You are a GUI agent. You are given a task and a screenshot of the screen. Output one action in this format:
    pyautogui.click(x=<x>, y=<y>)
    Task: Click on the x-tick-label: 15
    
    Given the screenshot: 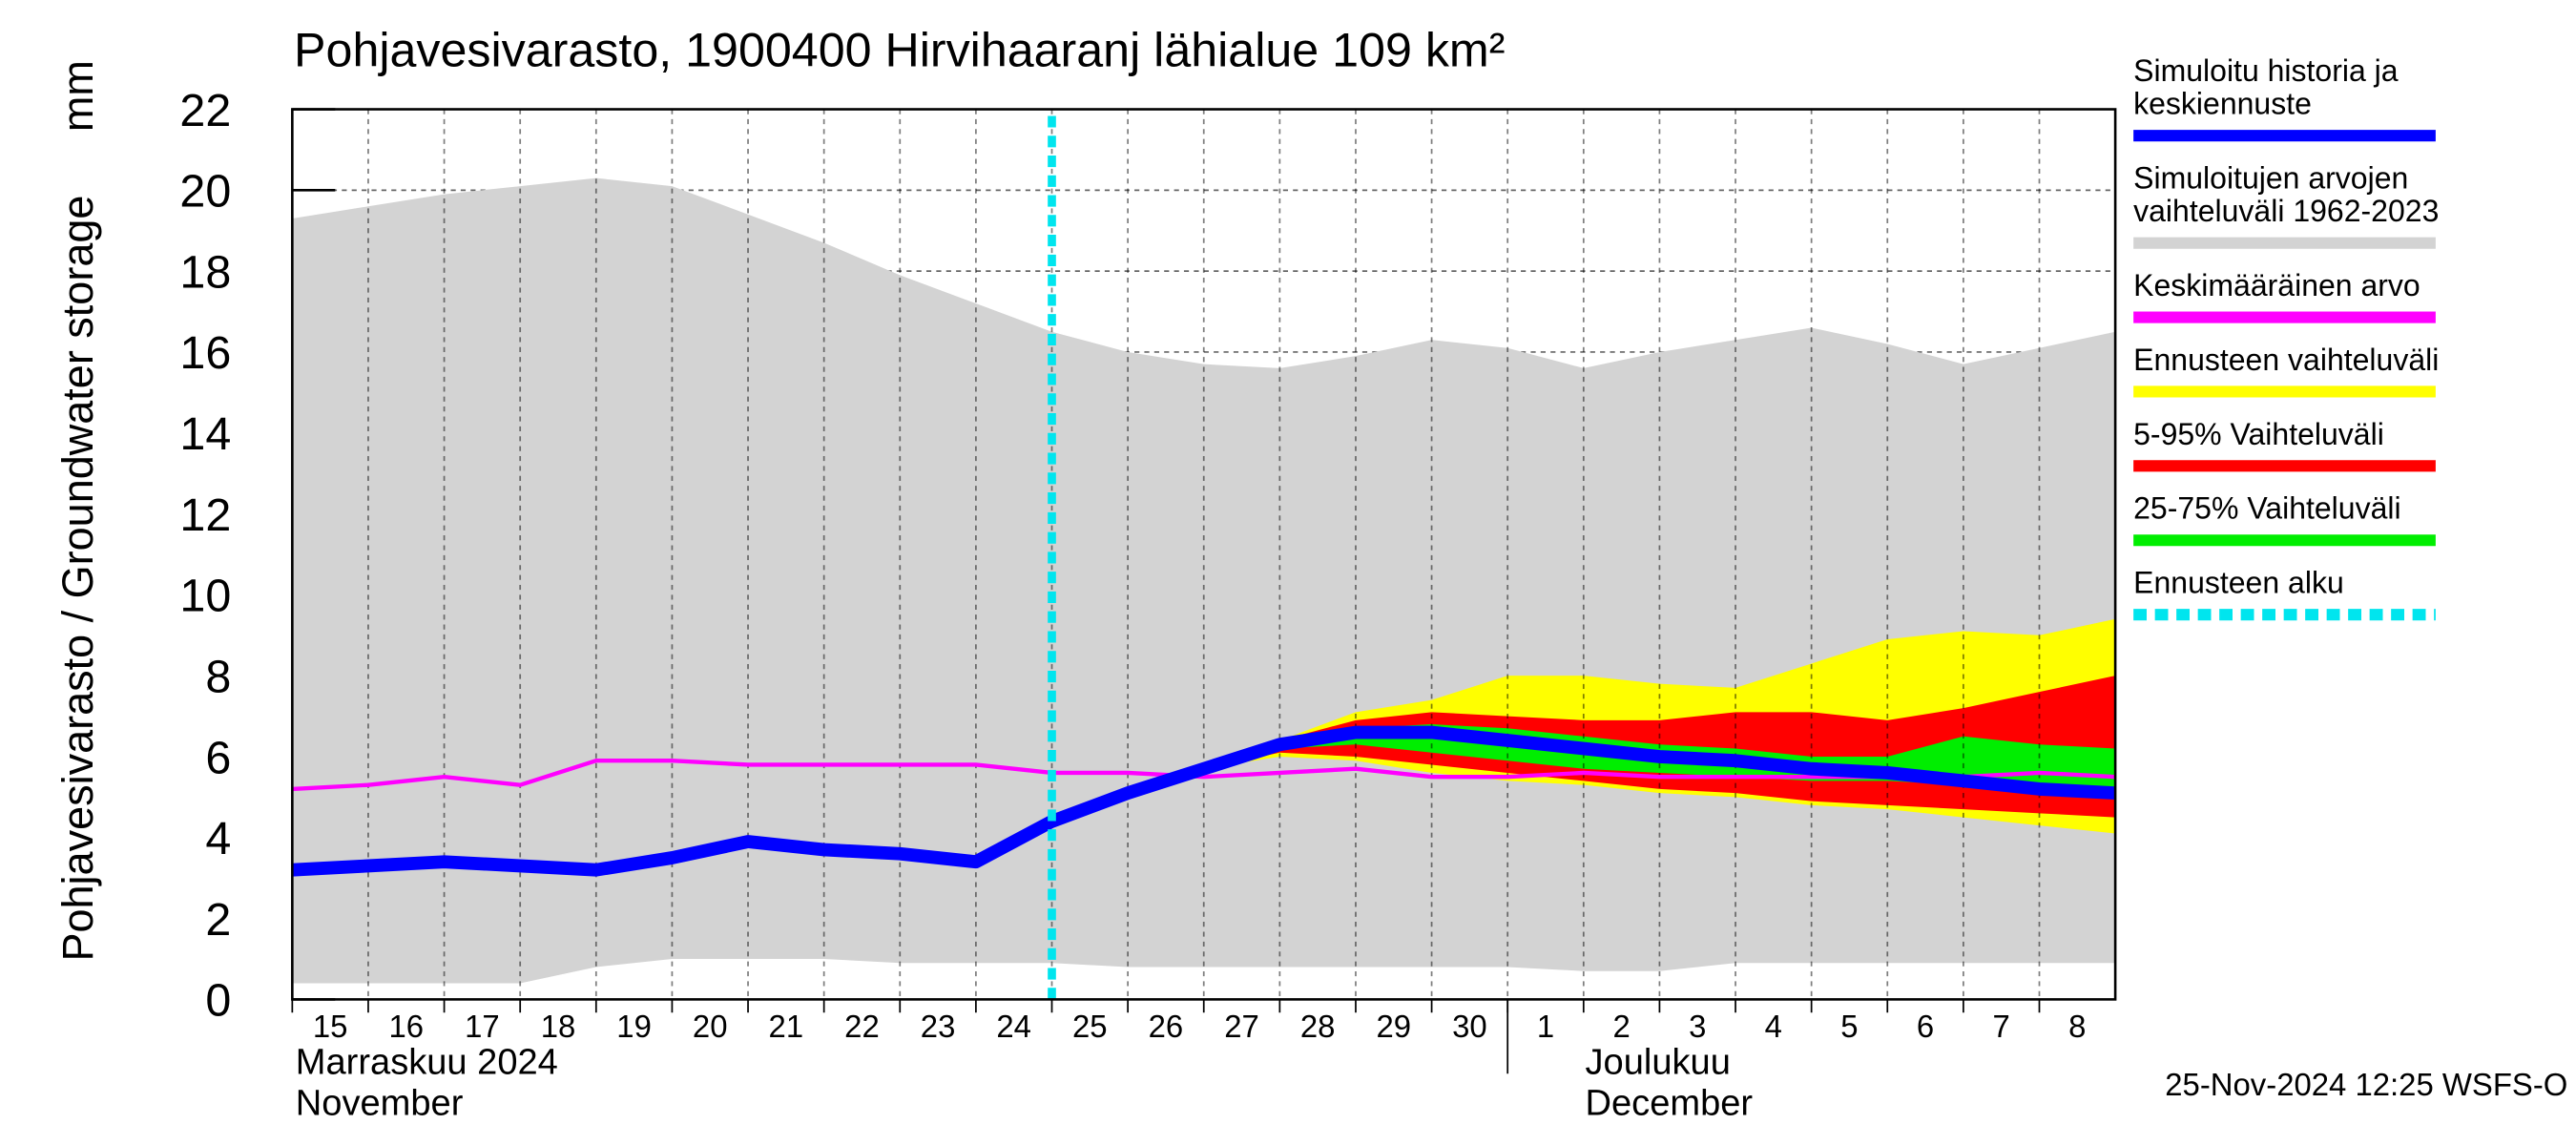 What is the action you would take?
    pyautogui.click(x=330, y=1026)
    